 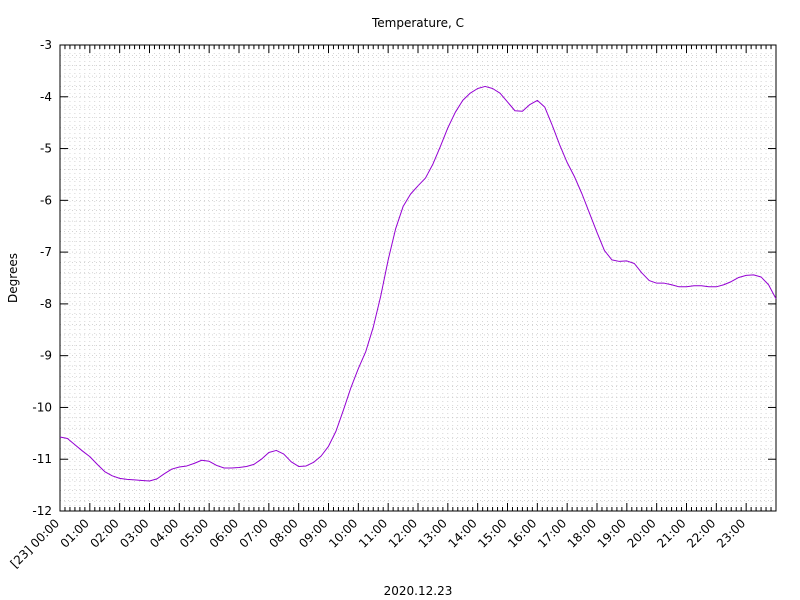 What do you see at coordinates (433, 533) in the screenshot?
I see `x-tick-label: 13:00` at bounding box center [433, 533].